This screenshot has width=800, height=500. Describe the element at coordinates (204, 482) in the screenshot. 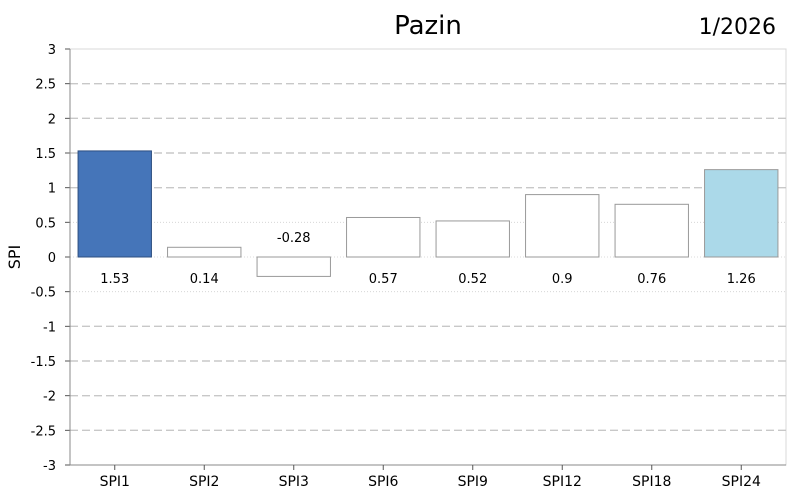

I see `x-tick-label: SPI2` at that location.